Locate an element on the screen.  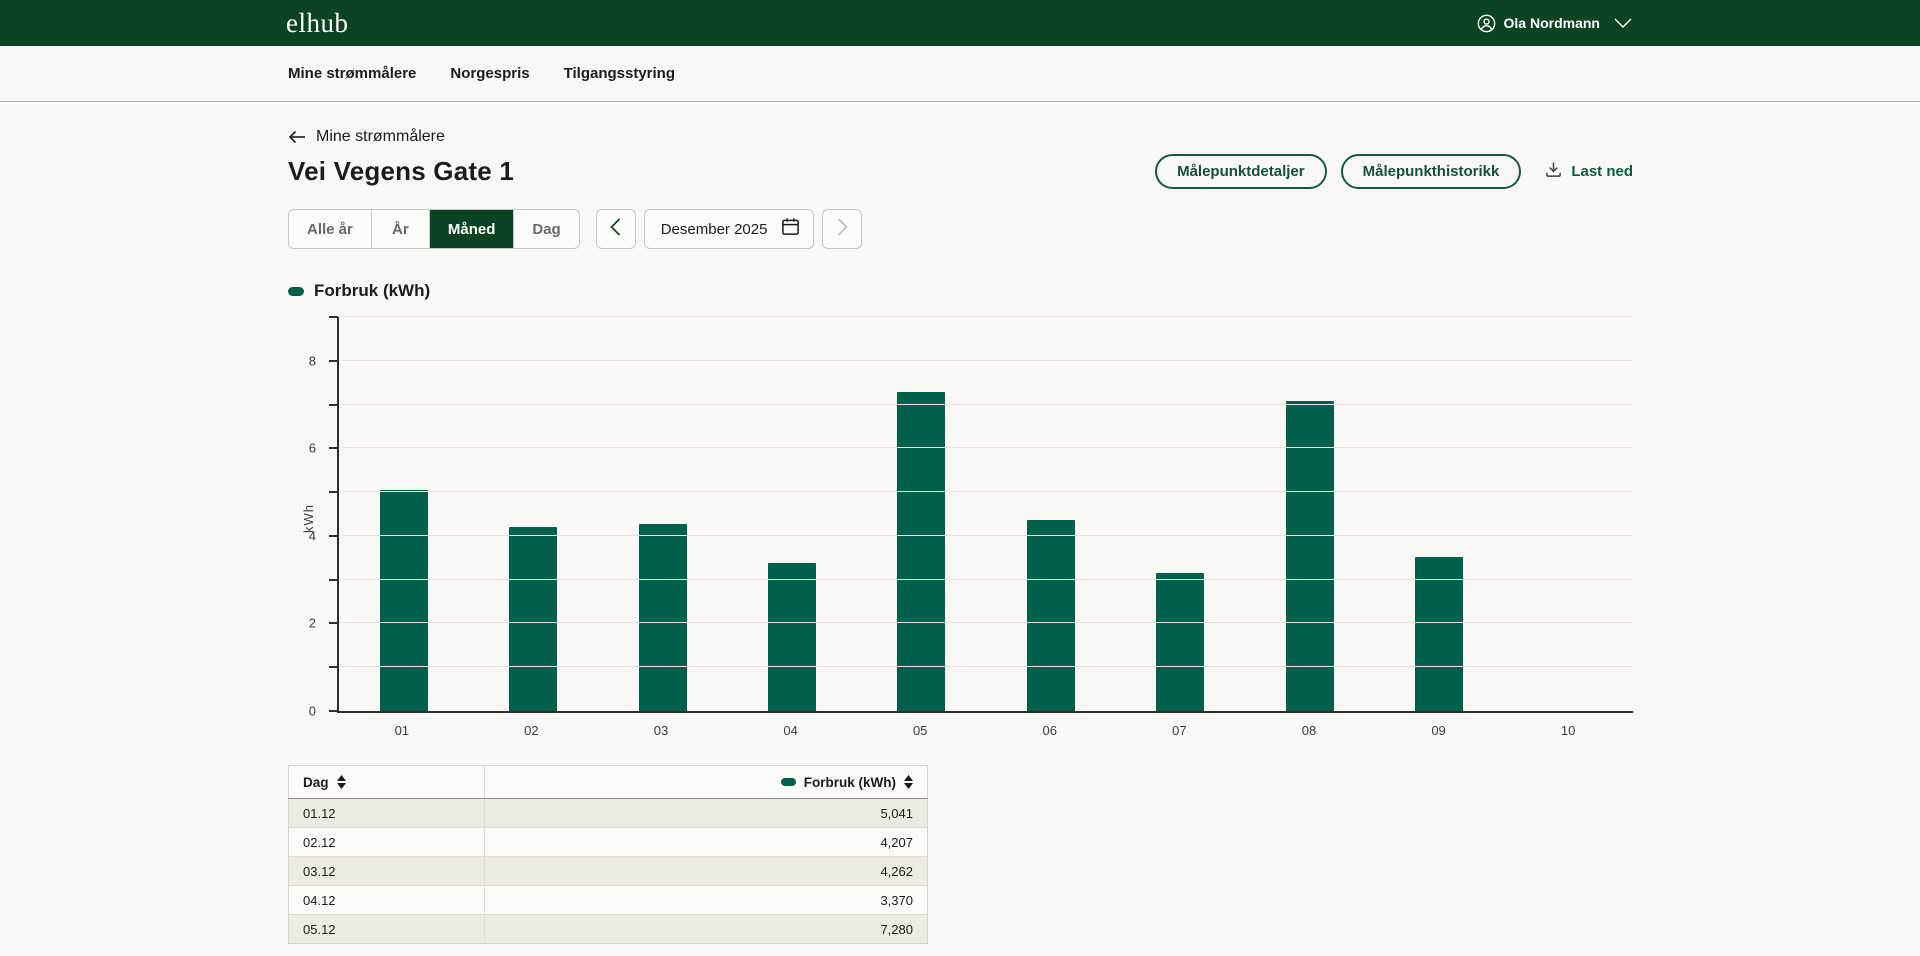
download-button: Last ned is located at coordinates (1589, 171).